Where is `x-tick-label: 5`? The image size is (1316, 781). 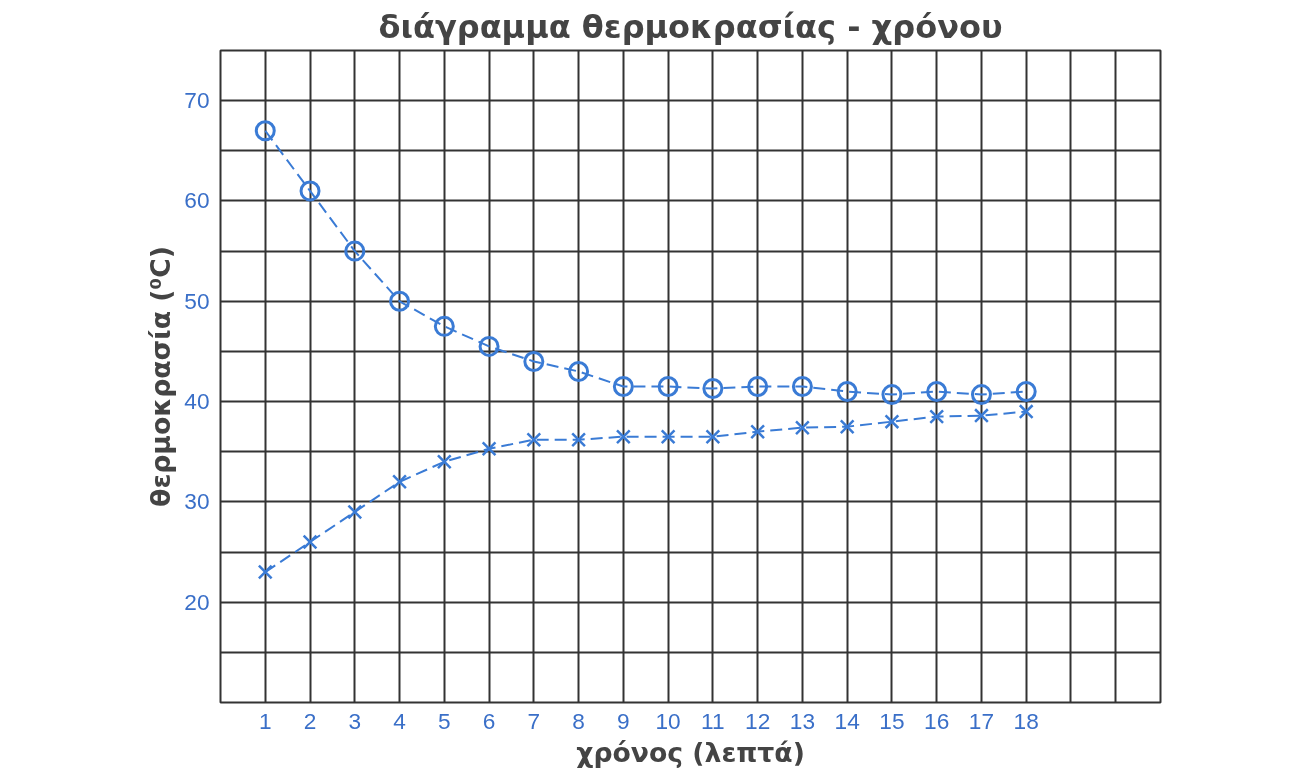 x-tick-label: 5 is located at coordinates (444, 720).